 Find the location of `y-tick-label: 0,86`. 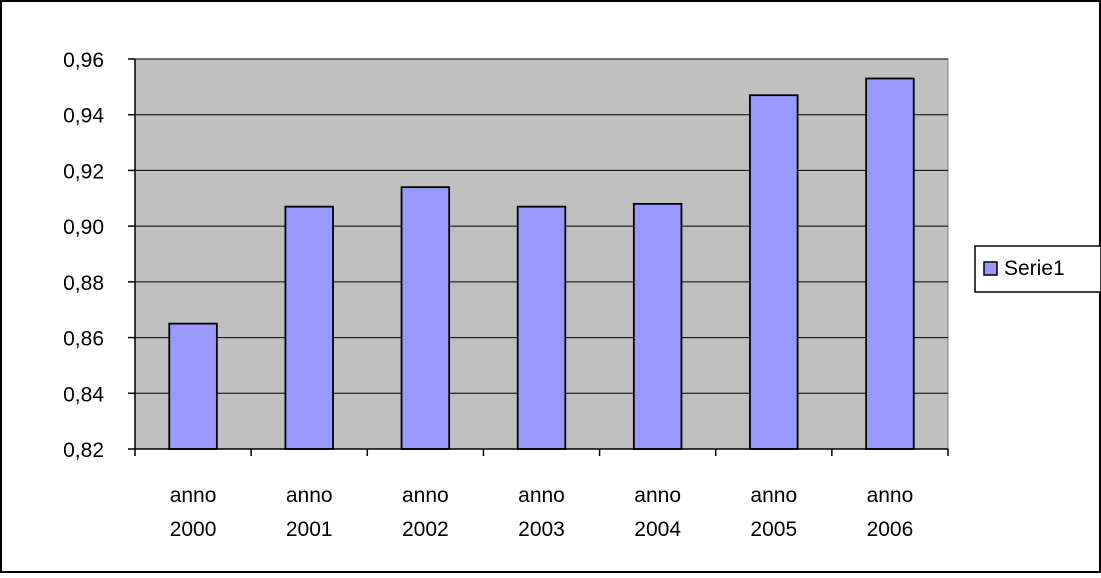

y-tick-label: 0,86 is located at coordinates (83, 339).